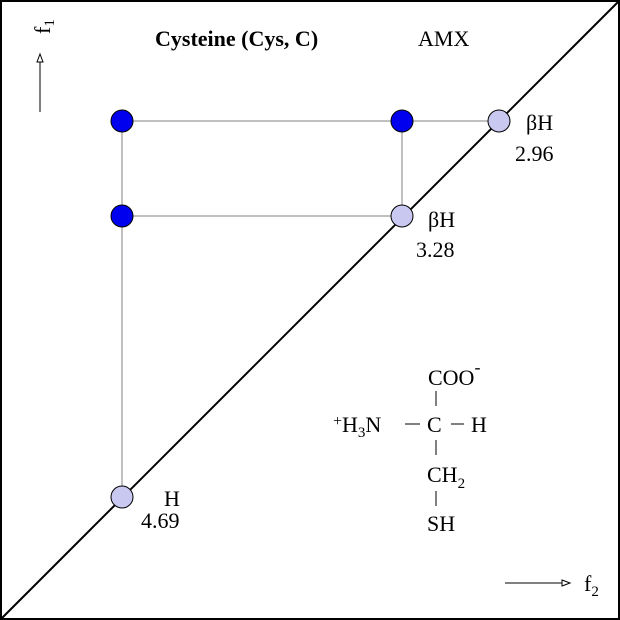 The image size is (620, 620). What do you see at coordinates (446, 477) in the screenshot?
I see `svg-text: CH2` at bounding box center [446, 477].